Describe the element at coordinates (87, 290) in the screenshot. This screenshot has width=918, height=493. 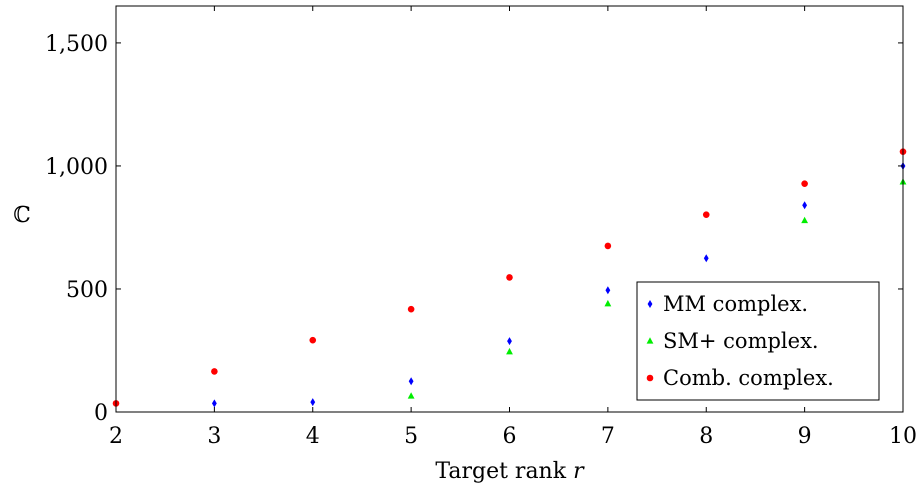
I see `y-tick-label: 500` at that location.